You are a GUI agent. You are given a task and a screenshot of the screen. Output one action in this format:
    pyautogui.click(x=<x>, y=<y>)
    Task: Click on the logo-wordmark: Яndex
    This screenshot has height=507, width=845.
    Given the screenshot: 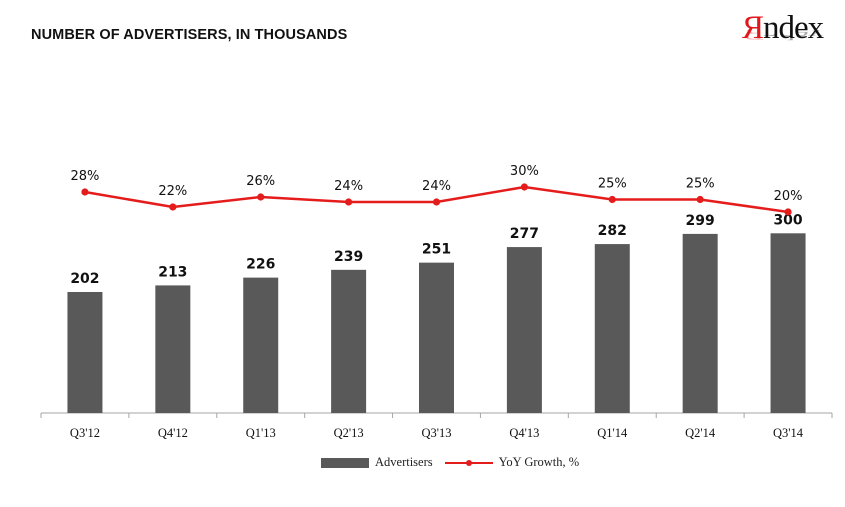 What is the action you would take?
    pyautogui.click(x=783, y=28)
    